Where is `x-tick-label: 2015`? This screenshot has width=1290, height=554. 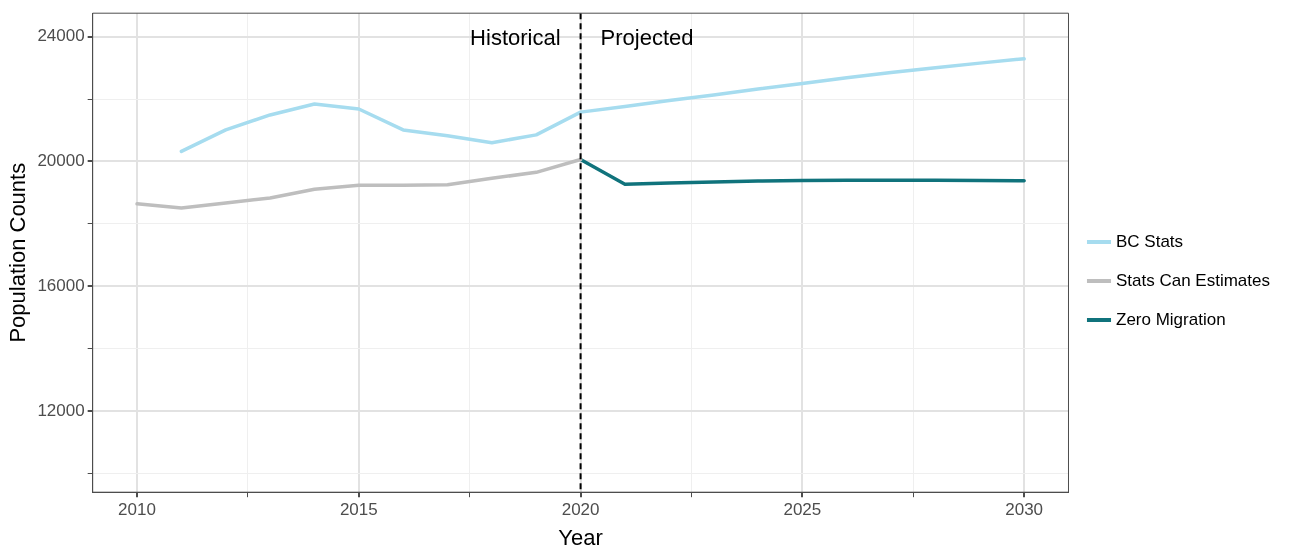
x-tick-label: 2015 is located at coordinates (358, 510).